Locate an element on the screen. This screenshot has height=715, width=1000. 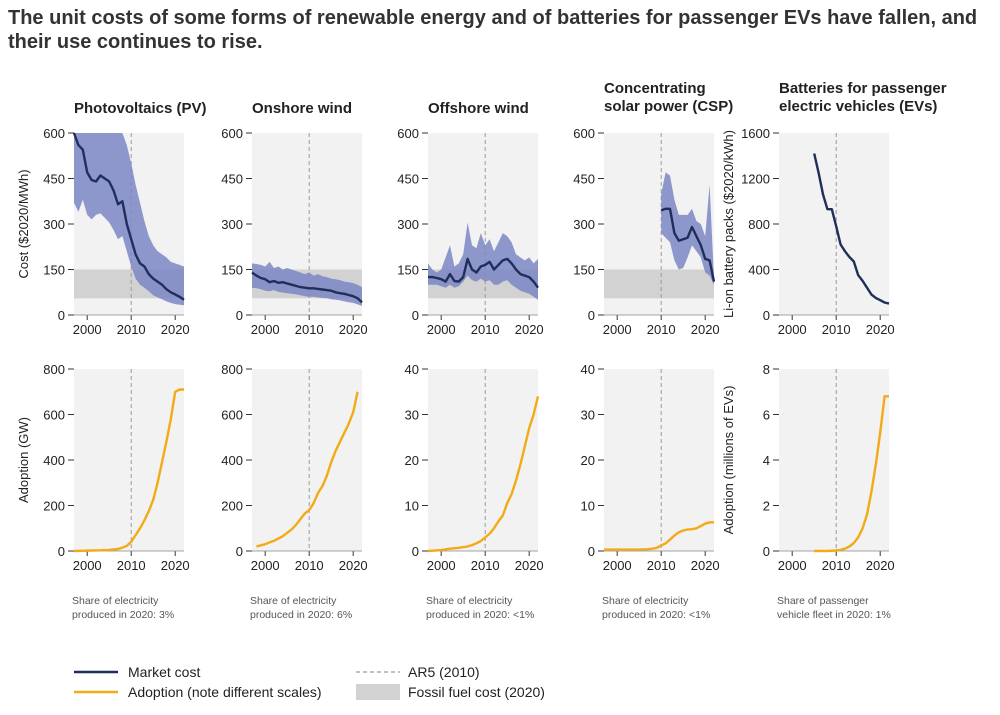
legend-adoption-label: Adoption (note different scales) is located at coordinates (225, 692).